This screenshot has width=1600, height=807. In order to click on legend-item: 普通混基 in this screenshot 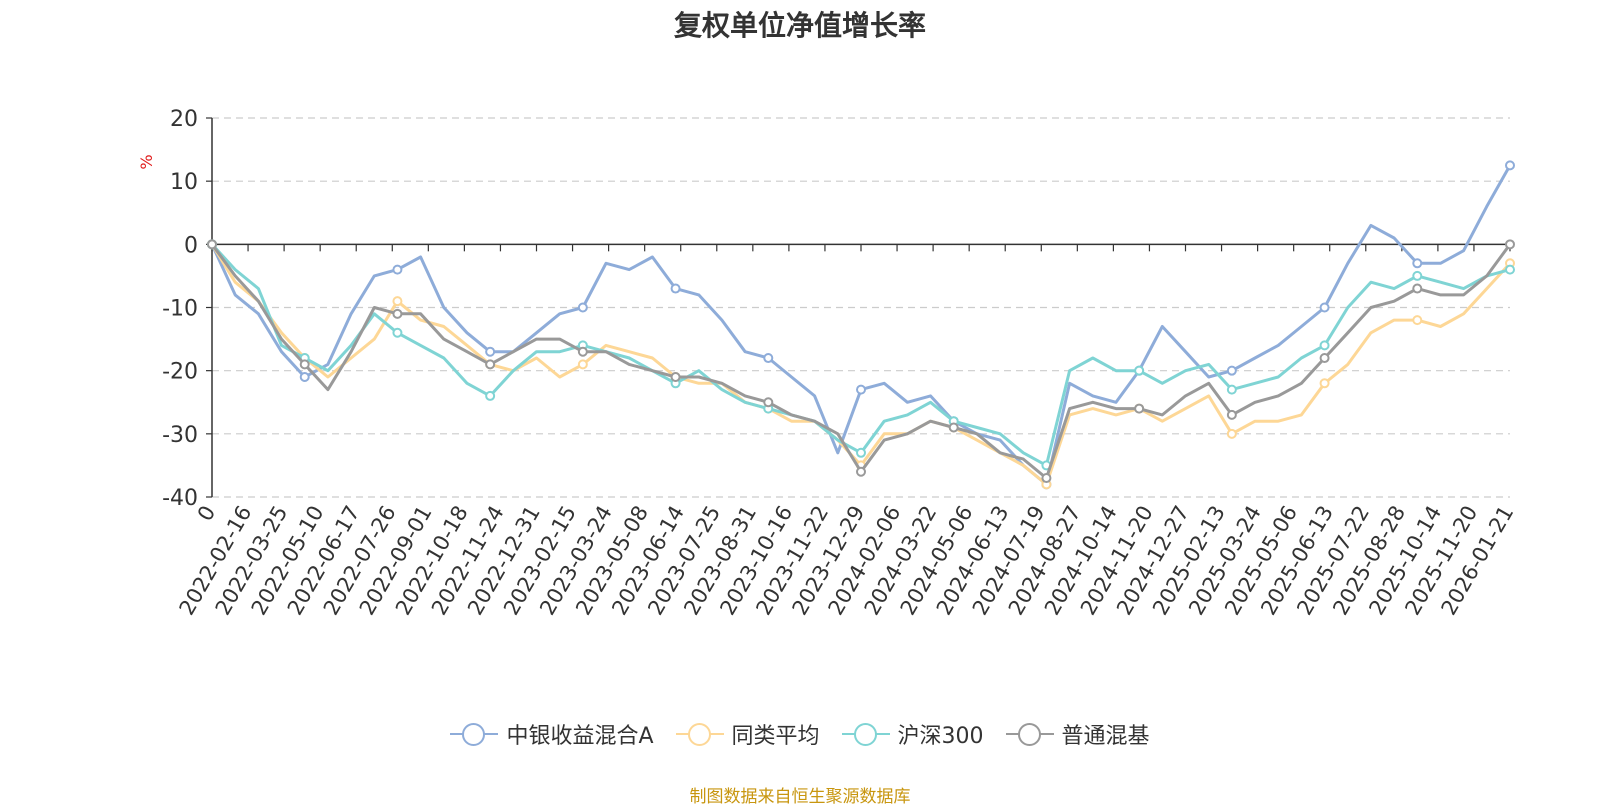, I will do `click(1077, 734)`.